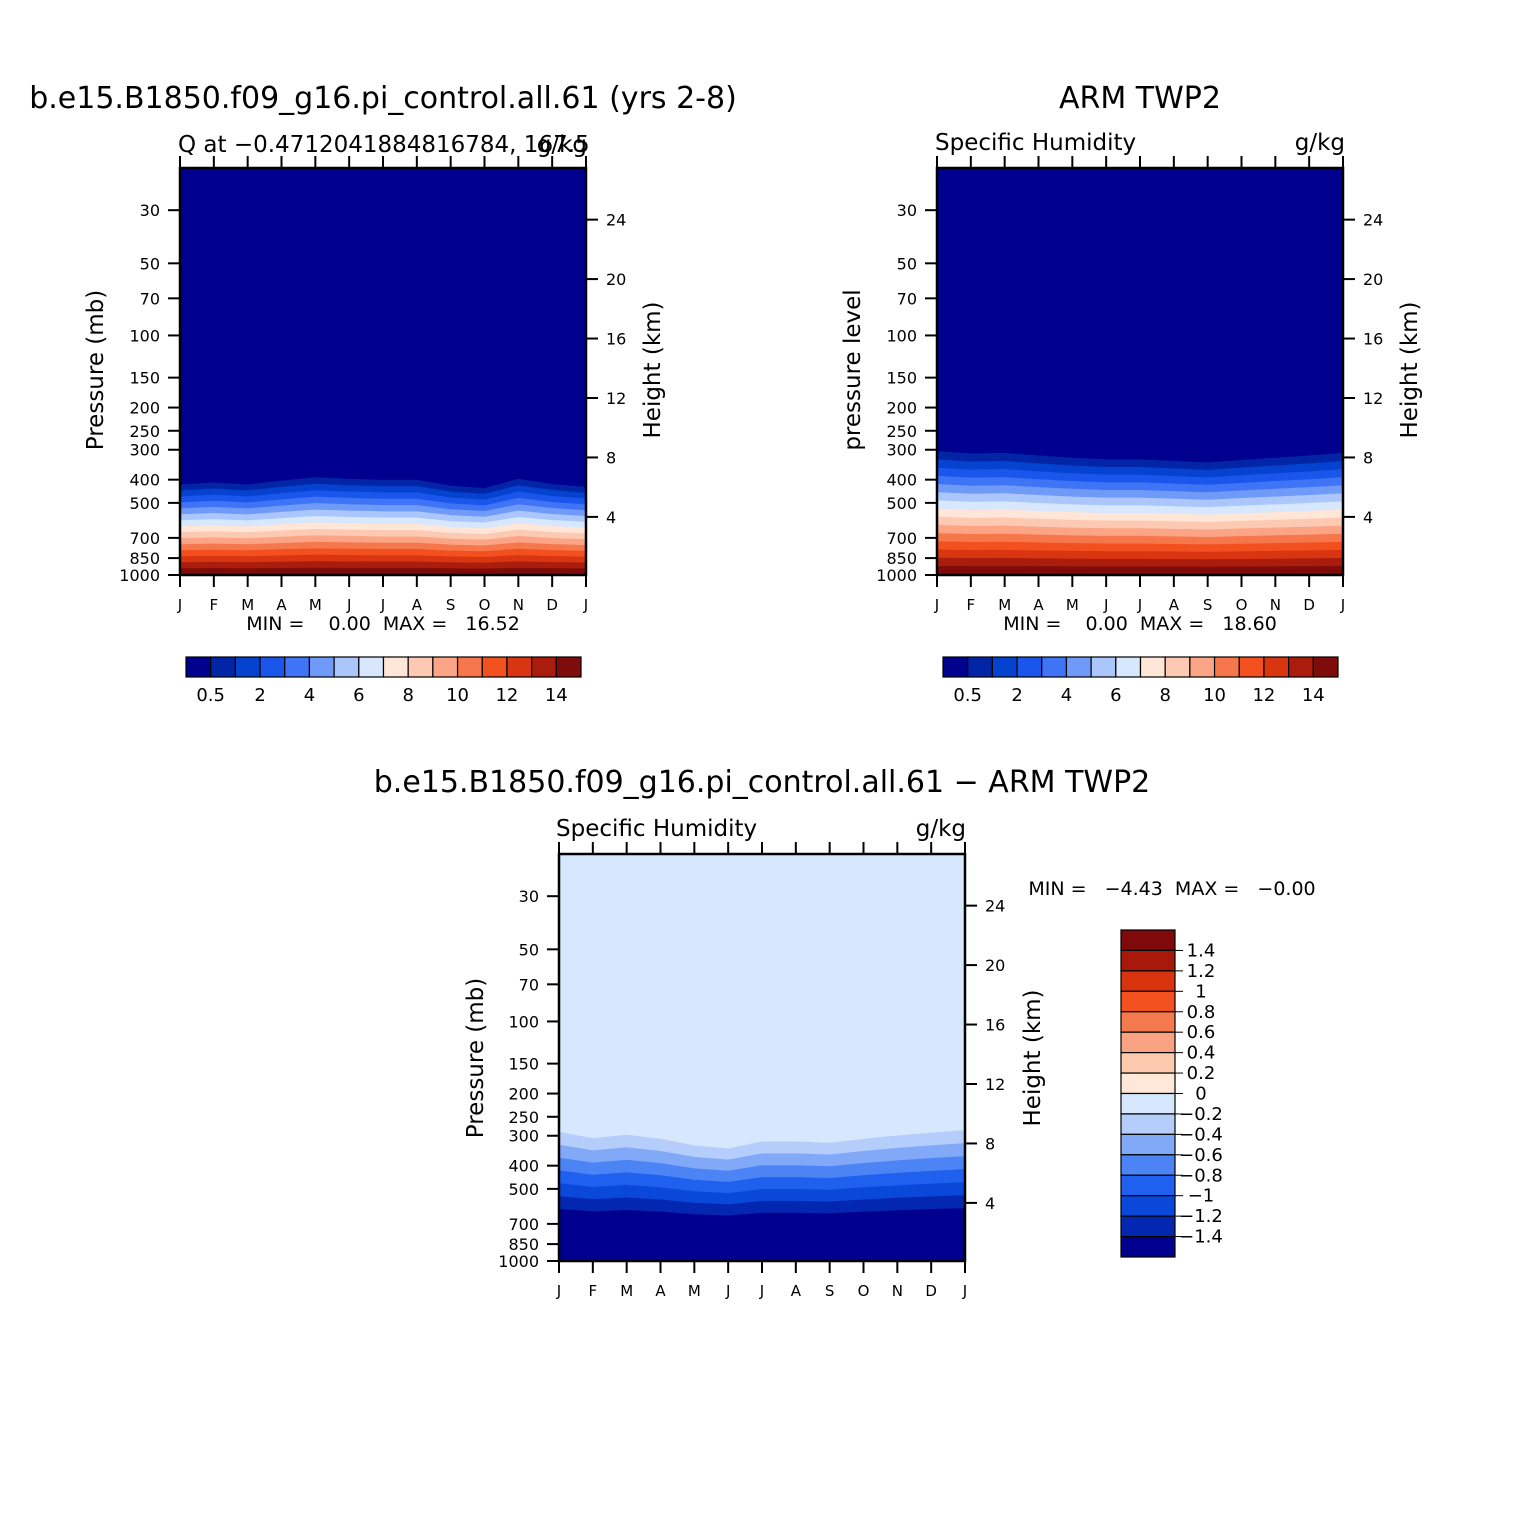  What do you see at coordinates (1201, 1053) in the screenshot?
I see `colorbar-label: 0.4` at bounding box center [1201, 1053].